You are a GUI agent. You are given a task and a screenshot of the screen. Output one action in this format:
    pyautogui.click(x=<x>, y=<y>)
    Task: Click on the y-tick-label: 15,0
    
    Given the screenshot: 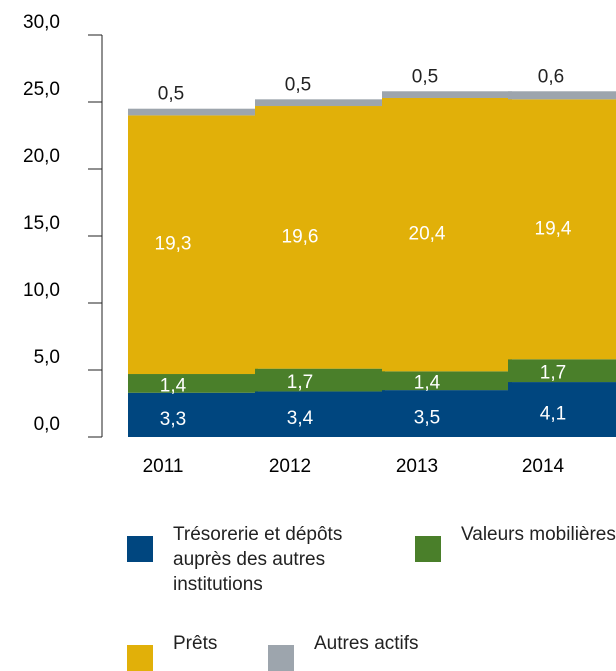 What is the action you would take?
    pyautogui.click(x=41, y=223)
    